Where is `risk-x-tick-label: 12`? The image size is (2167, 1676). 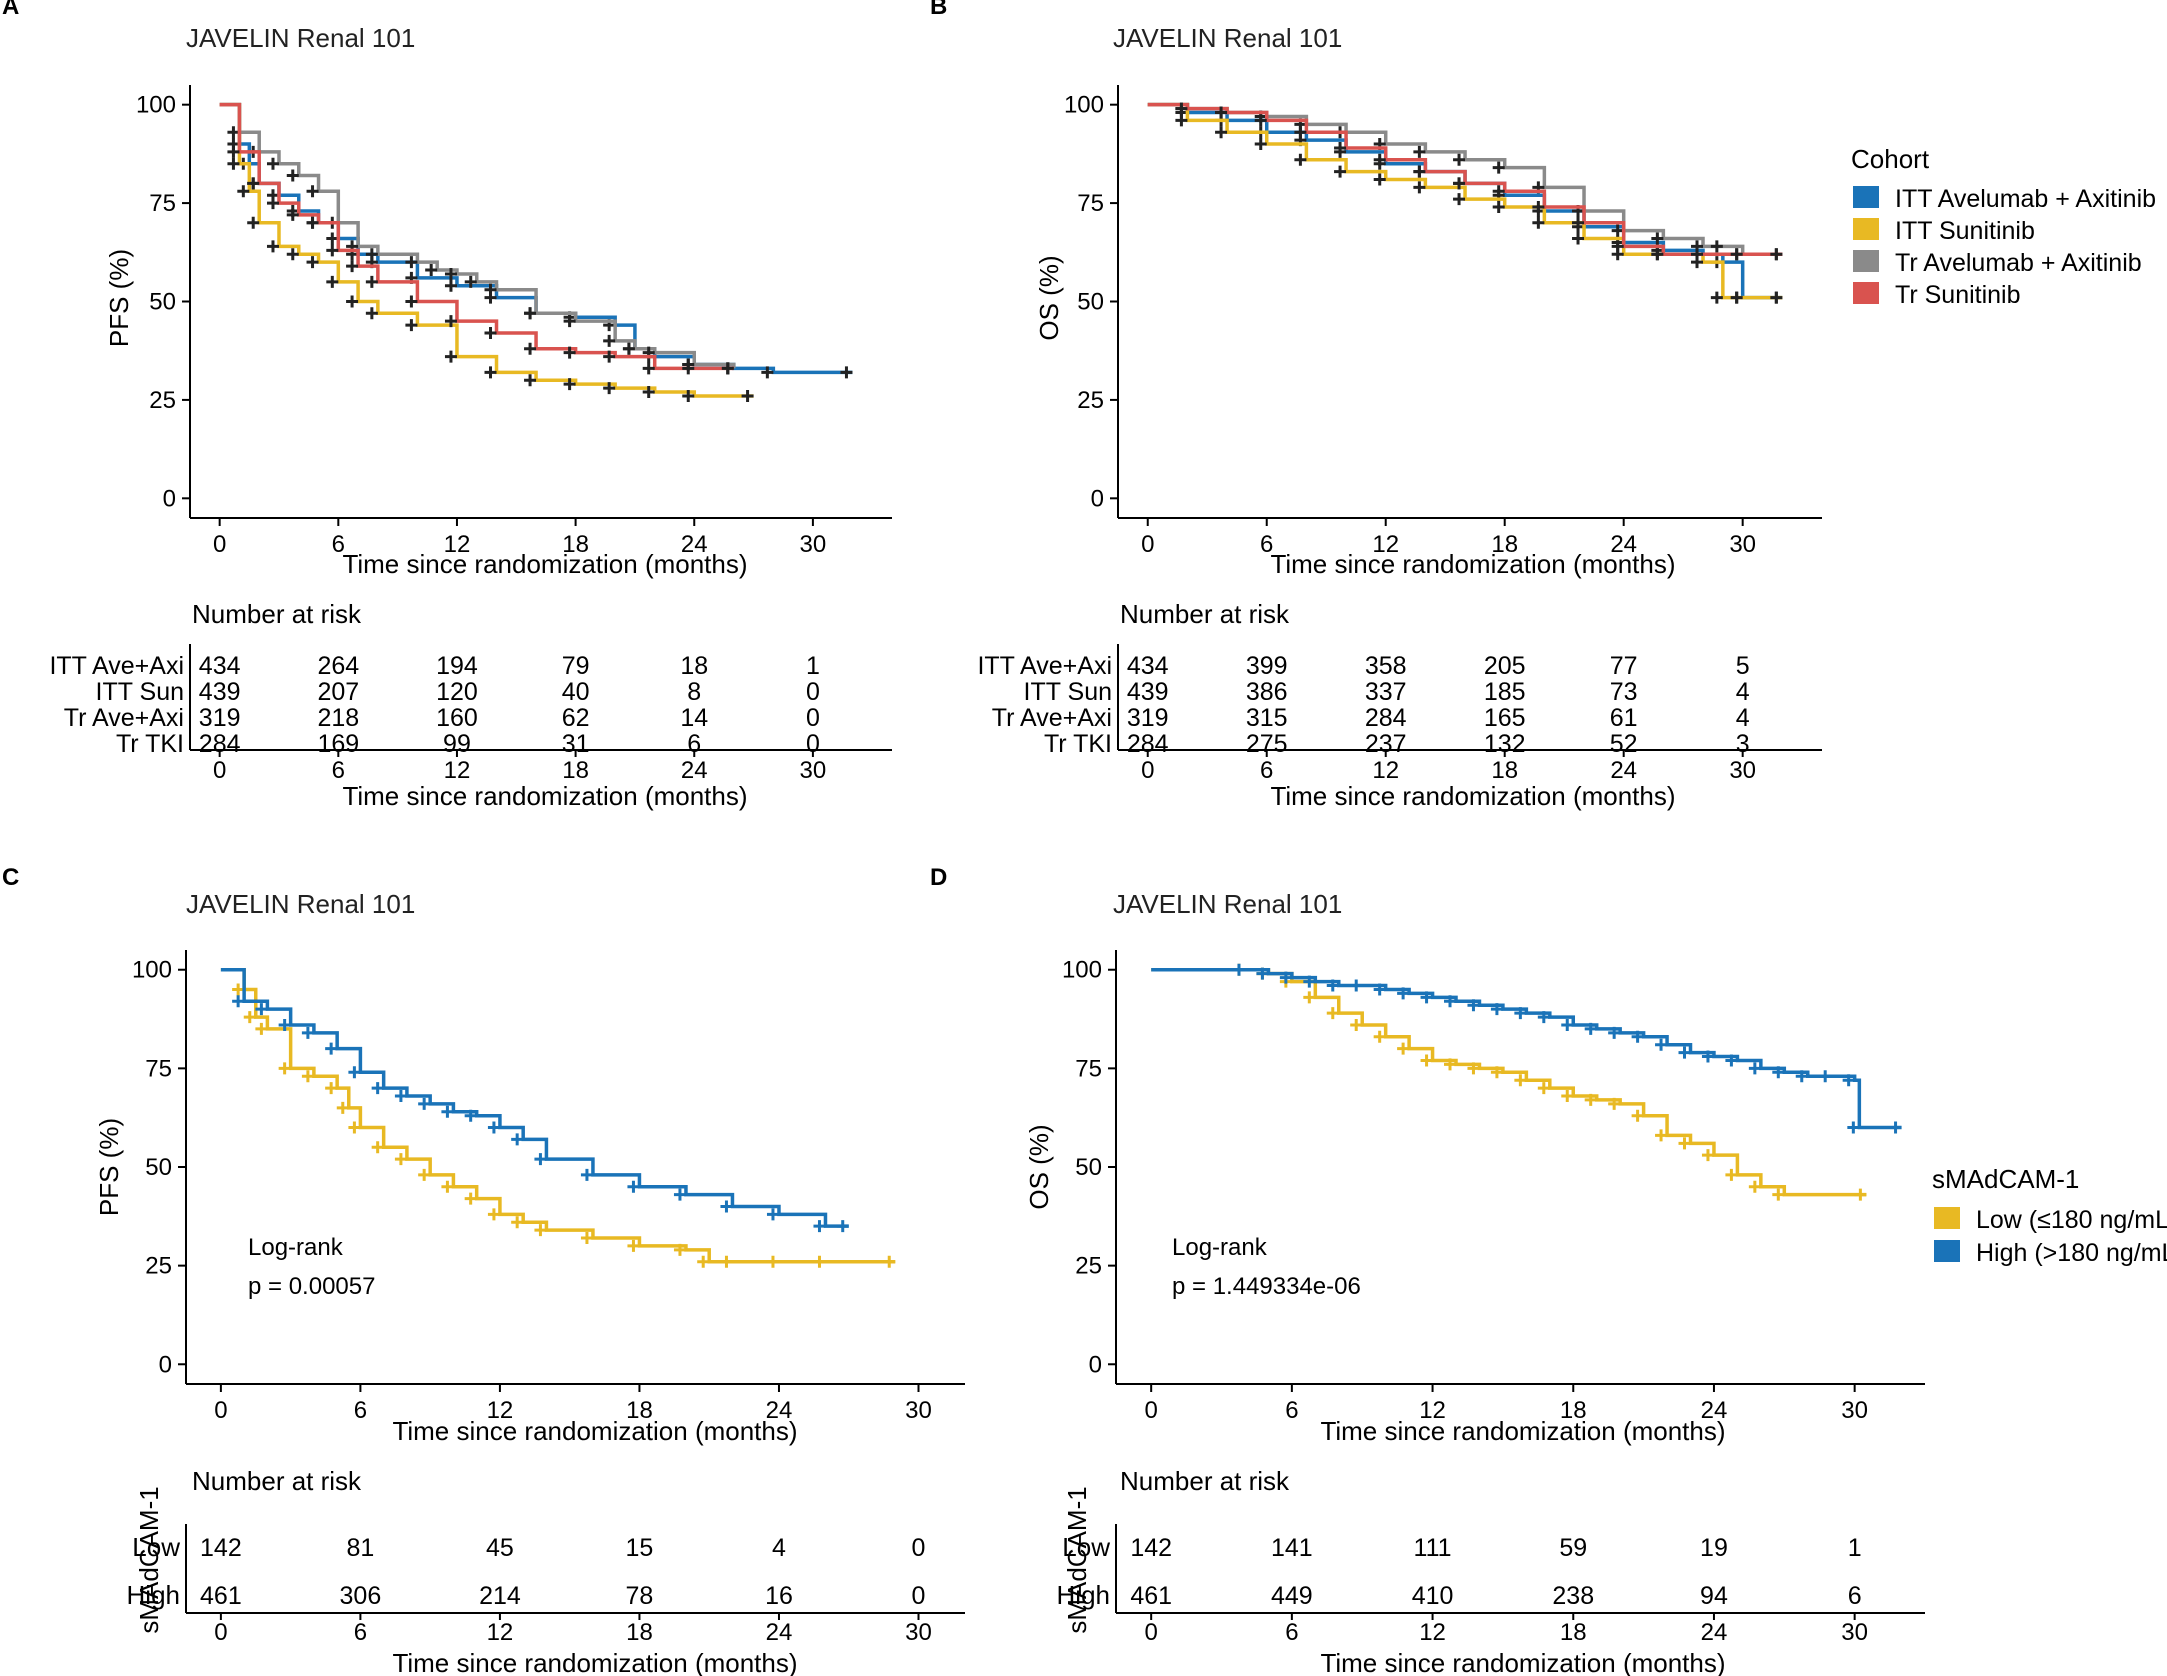 risk-x-tick-label: 12 is located at coordinates (1385, 770).